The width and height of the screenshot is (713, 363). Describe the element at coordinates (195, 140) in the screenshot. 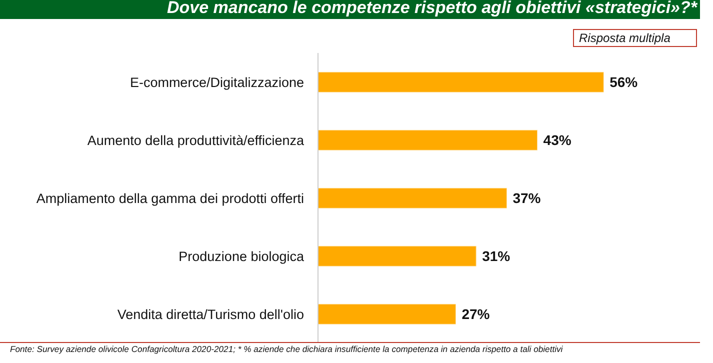

I see `y-tick-label: Aumento della produttività/efficienza` at that location.